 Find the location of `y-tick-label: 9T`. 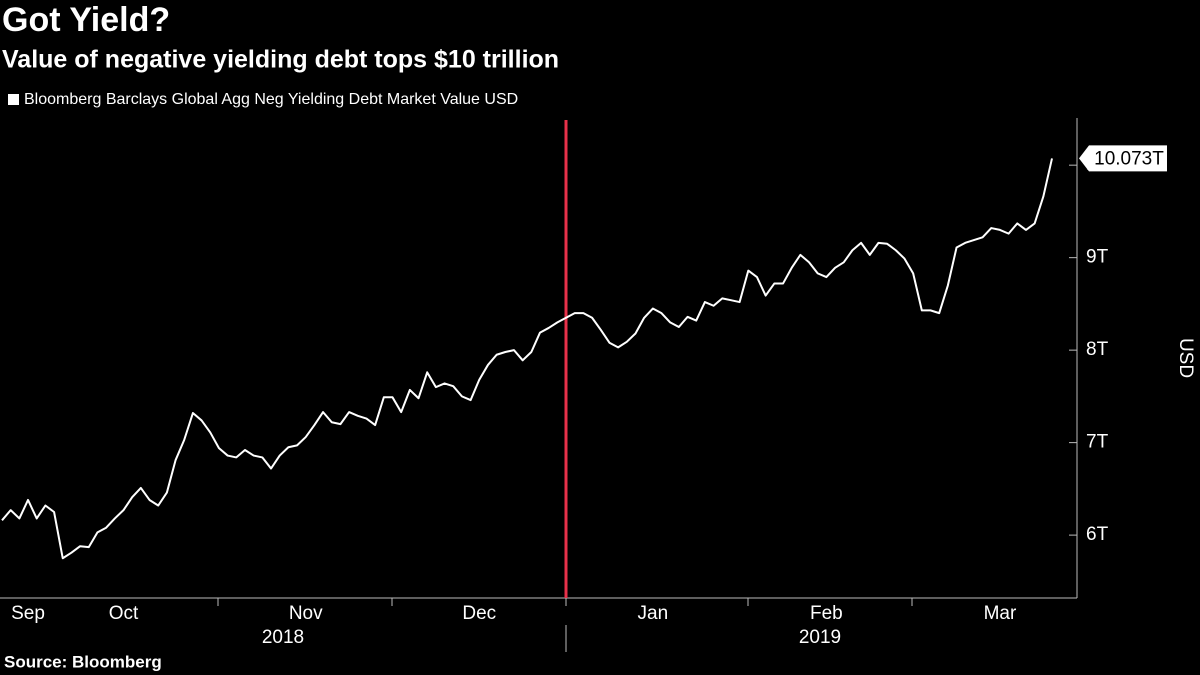

y-tick-label: 9T is located at coordinates (1097, 257).